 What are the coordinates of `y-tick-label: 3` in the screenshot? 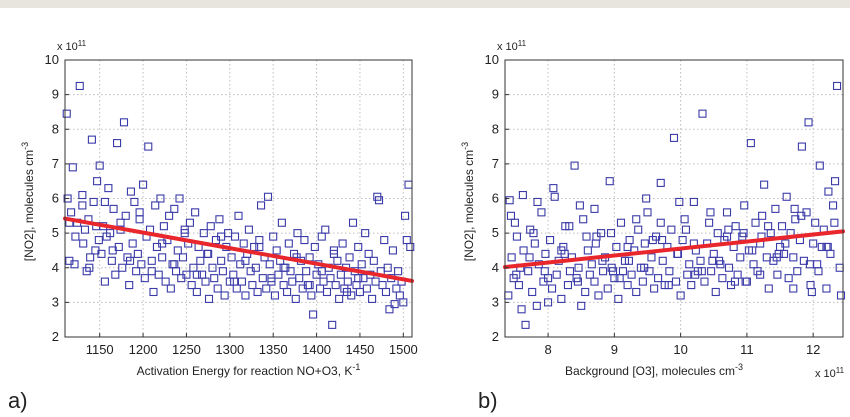 It's located at (495, 301).